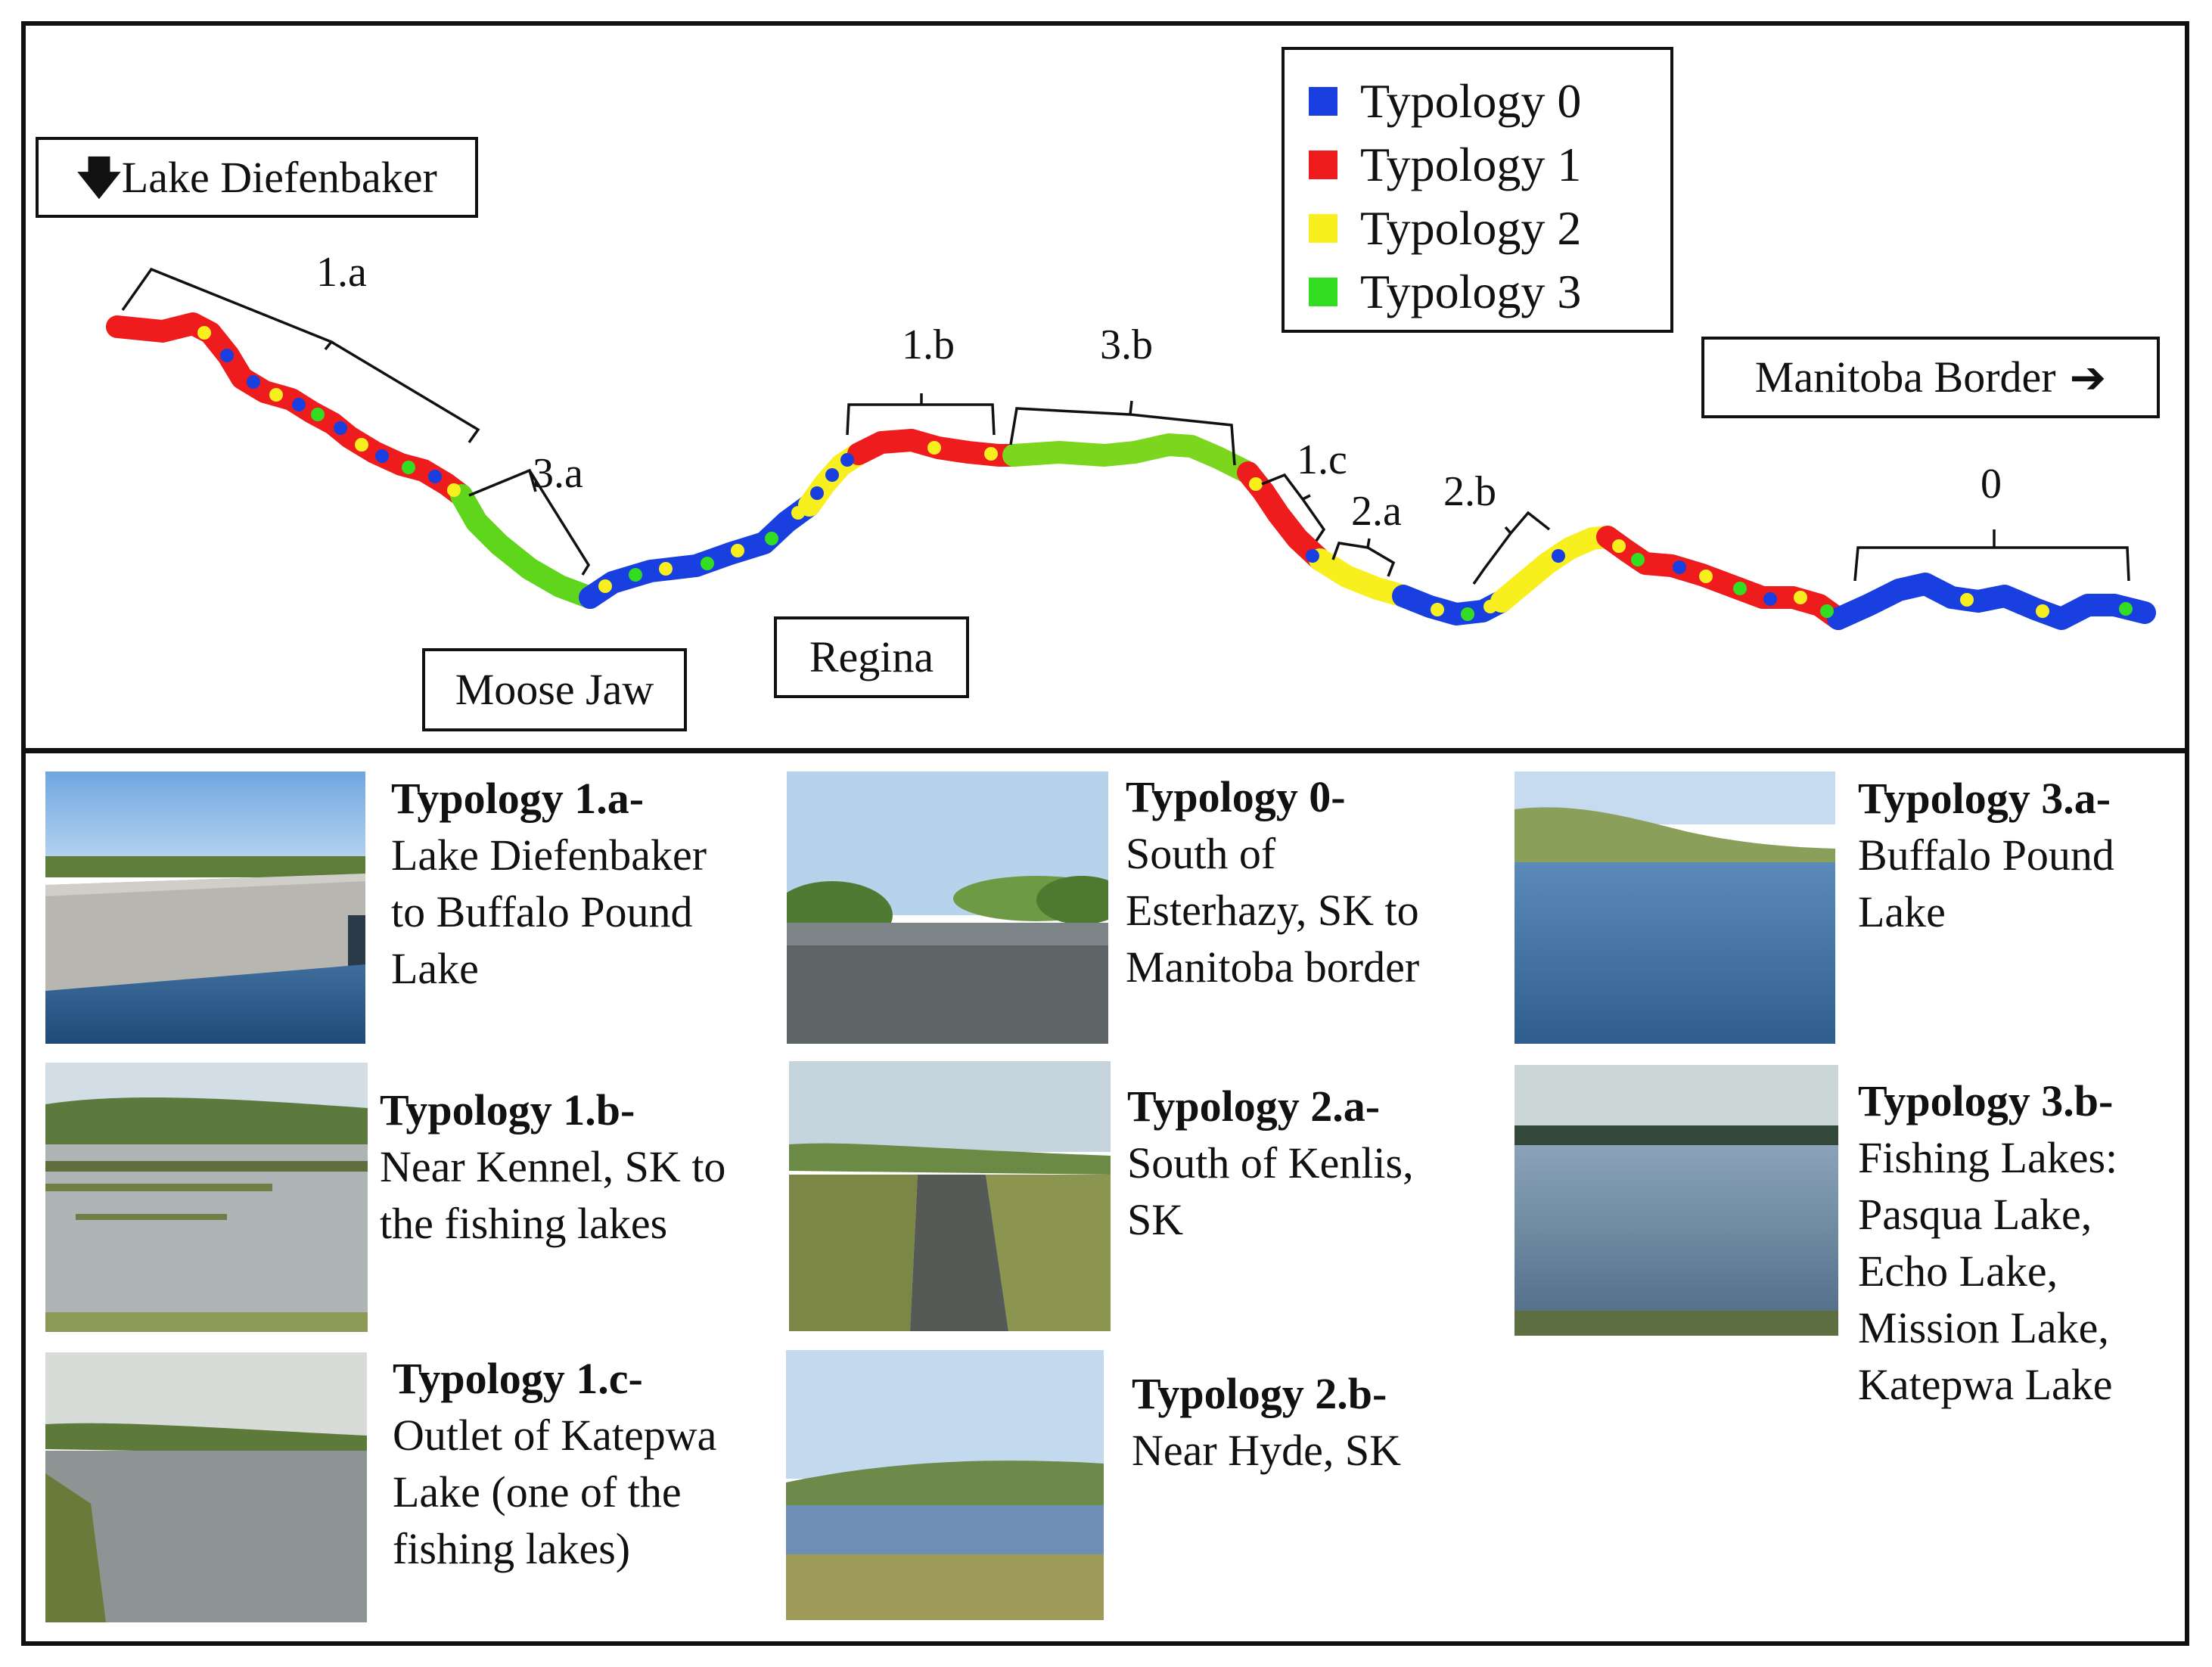  What do you see at coordinates (1991, 484) in the screenshot?
I see `segment-label-0: 0` at bounding box center [1991, 484].